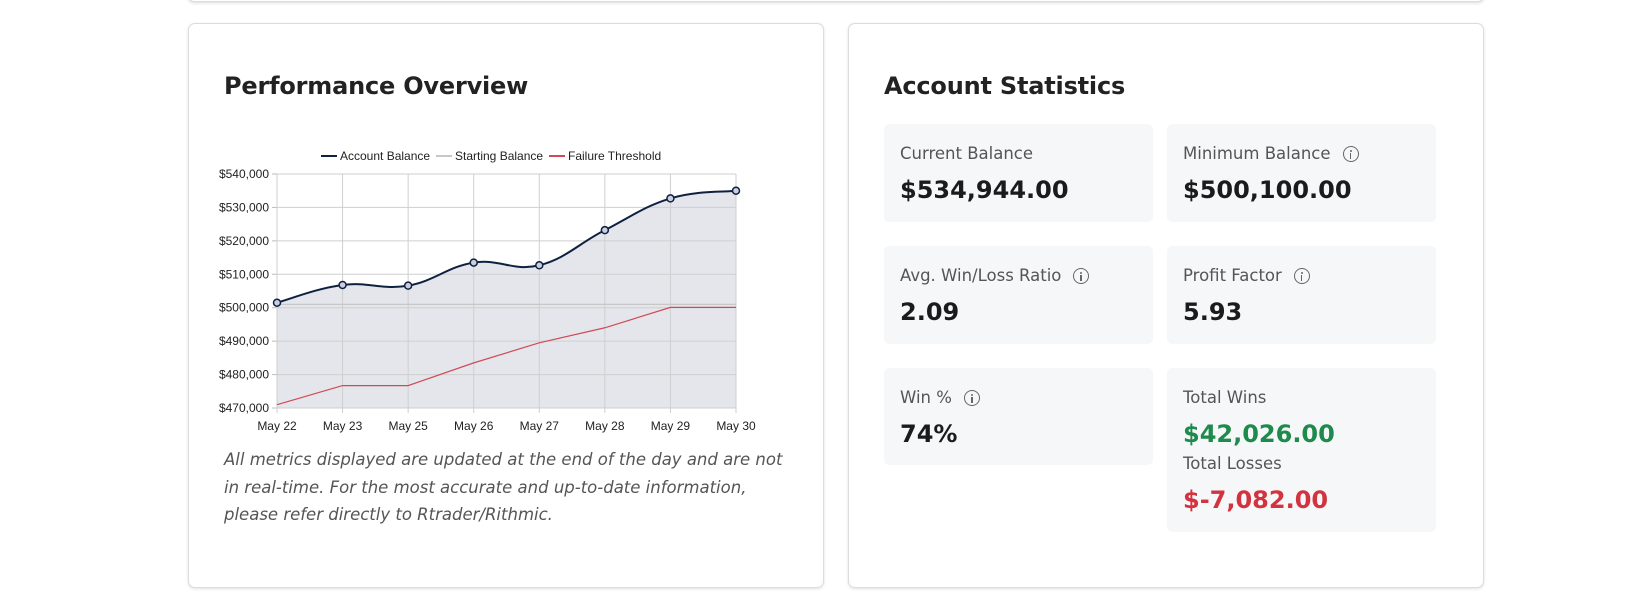 Image resolution: width=1627 pixels, height=594 pixels. Describe the element at coordinates (984, 190) in the screenshot. I see `current-balance-value: $534,944.00` at that location.